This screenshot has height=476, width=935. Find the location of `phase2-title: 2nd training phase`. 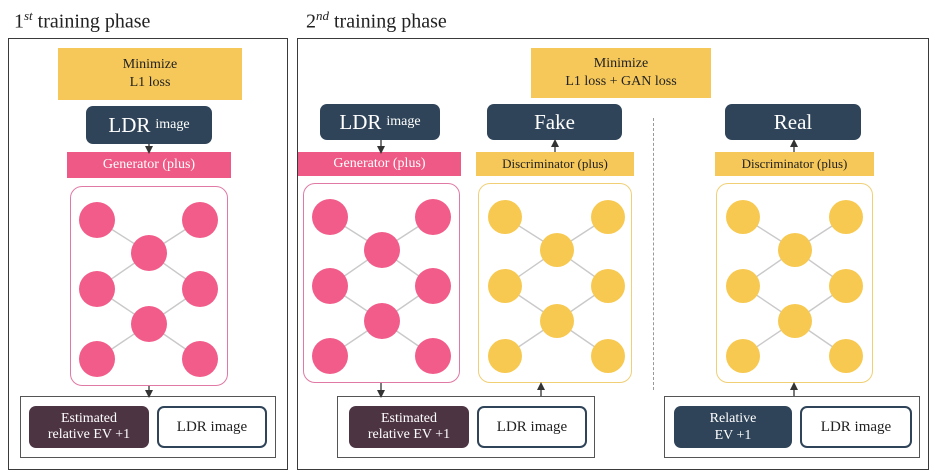

phase2-title: 2nd training phase is located at coordinates (376, 20).